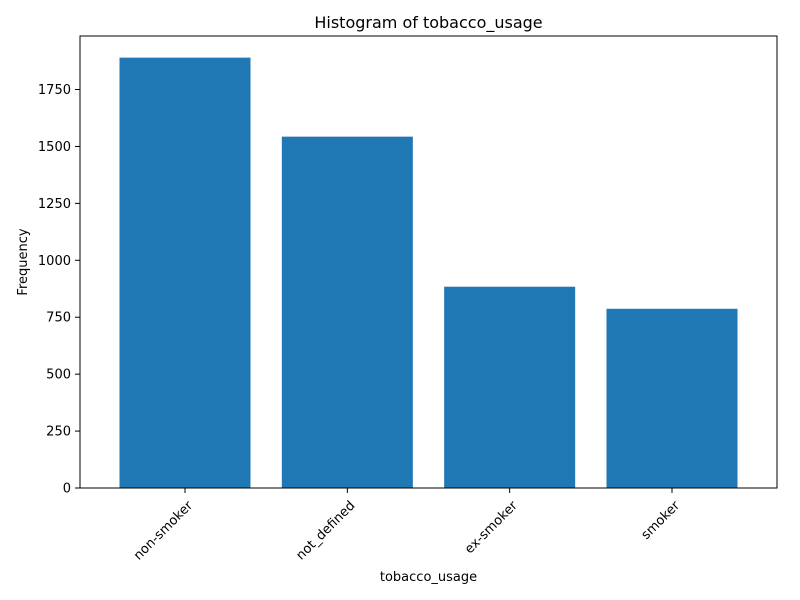 The height and width of the screenshot is (600, 800). What do you see at coordinates (54, 147) in the screenshot?
I see `y-tick-label: 1500` at bounding box center [54, 147].